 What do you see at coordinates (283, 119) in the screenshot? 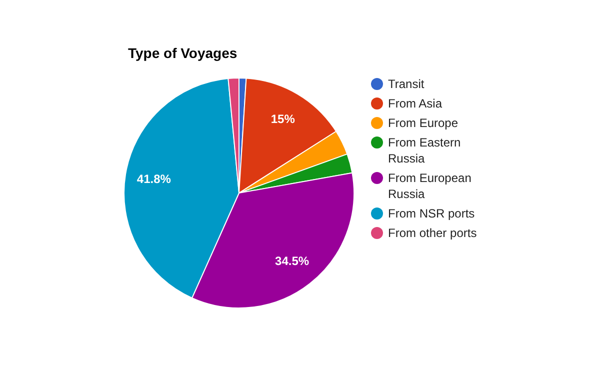
I see `data-label: 15%` at bounding box center [283, 119].